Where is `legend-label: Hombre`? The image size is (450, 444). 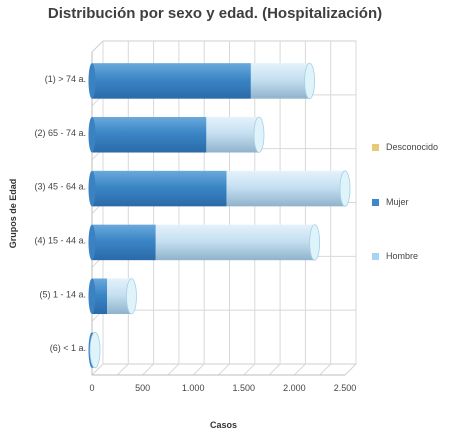
legend-label: Hombre is located at coordinates (402, 256).